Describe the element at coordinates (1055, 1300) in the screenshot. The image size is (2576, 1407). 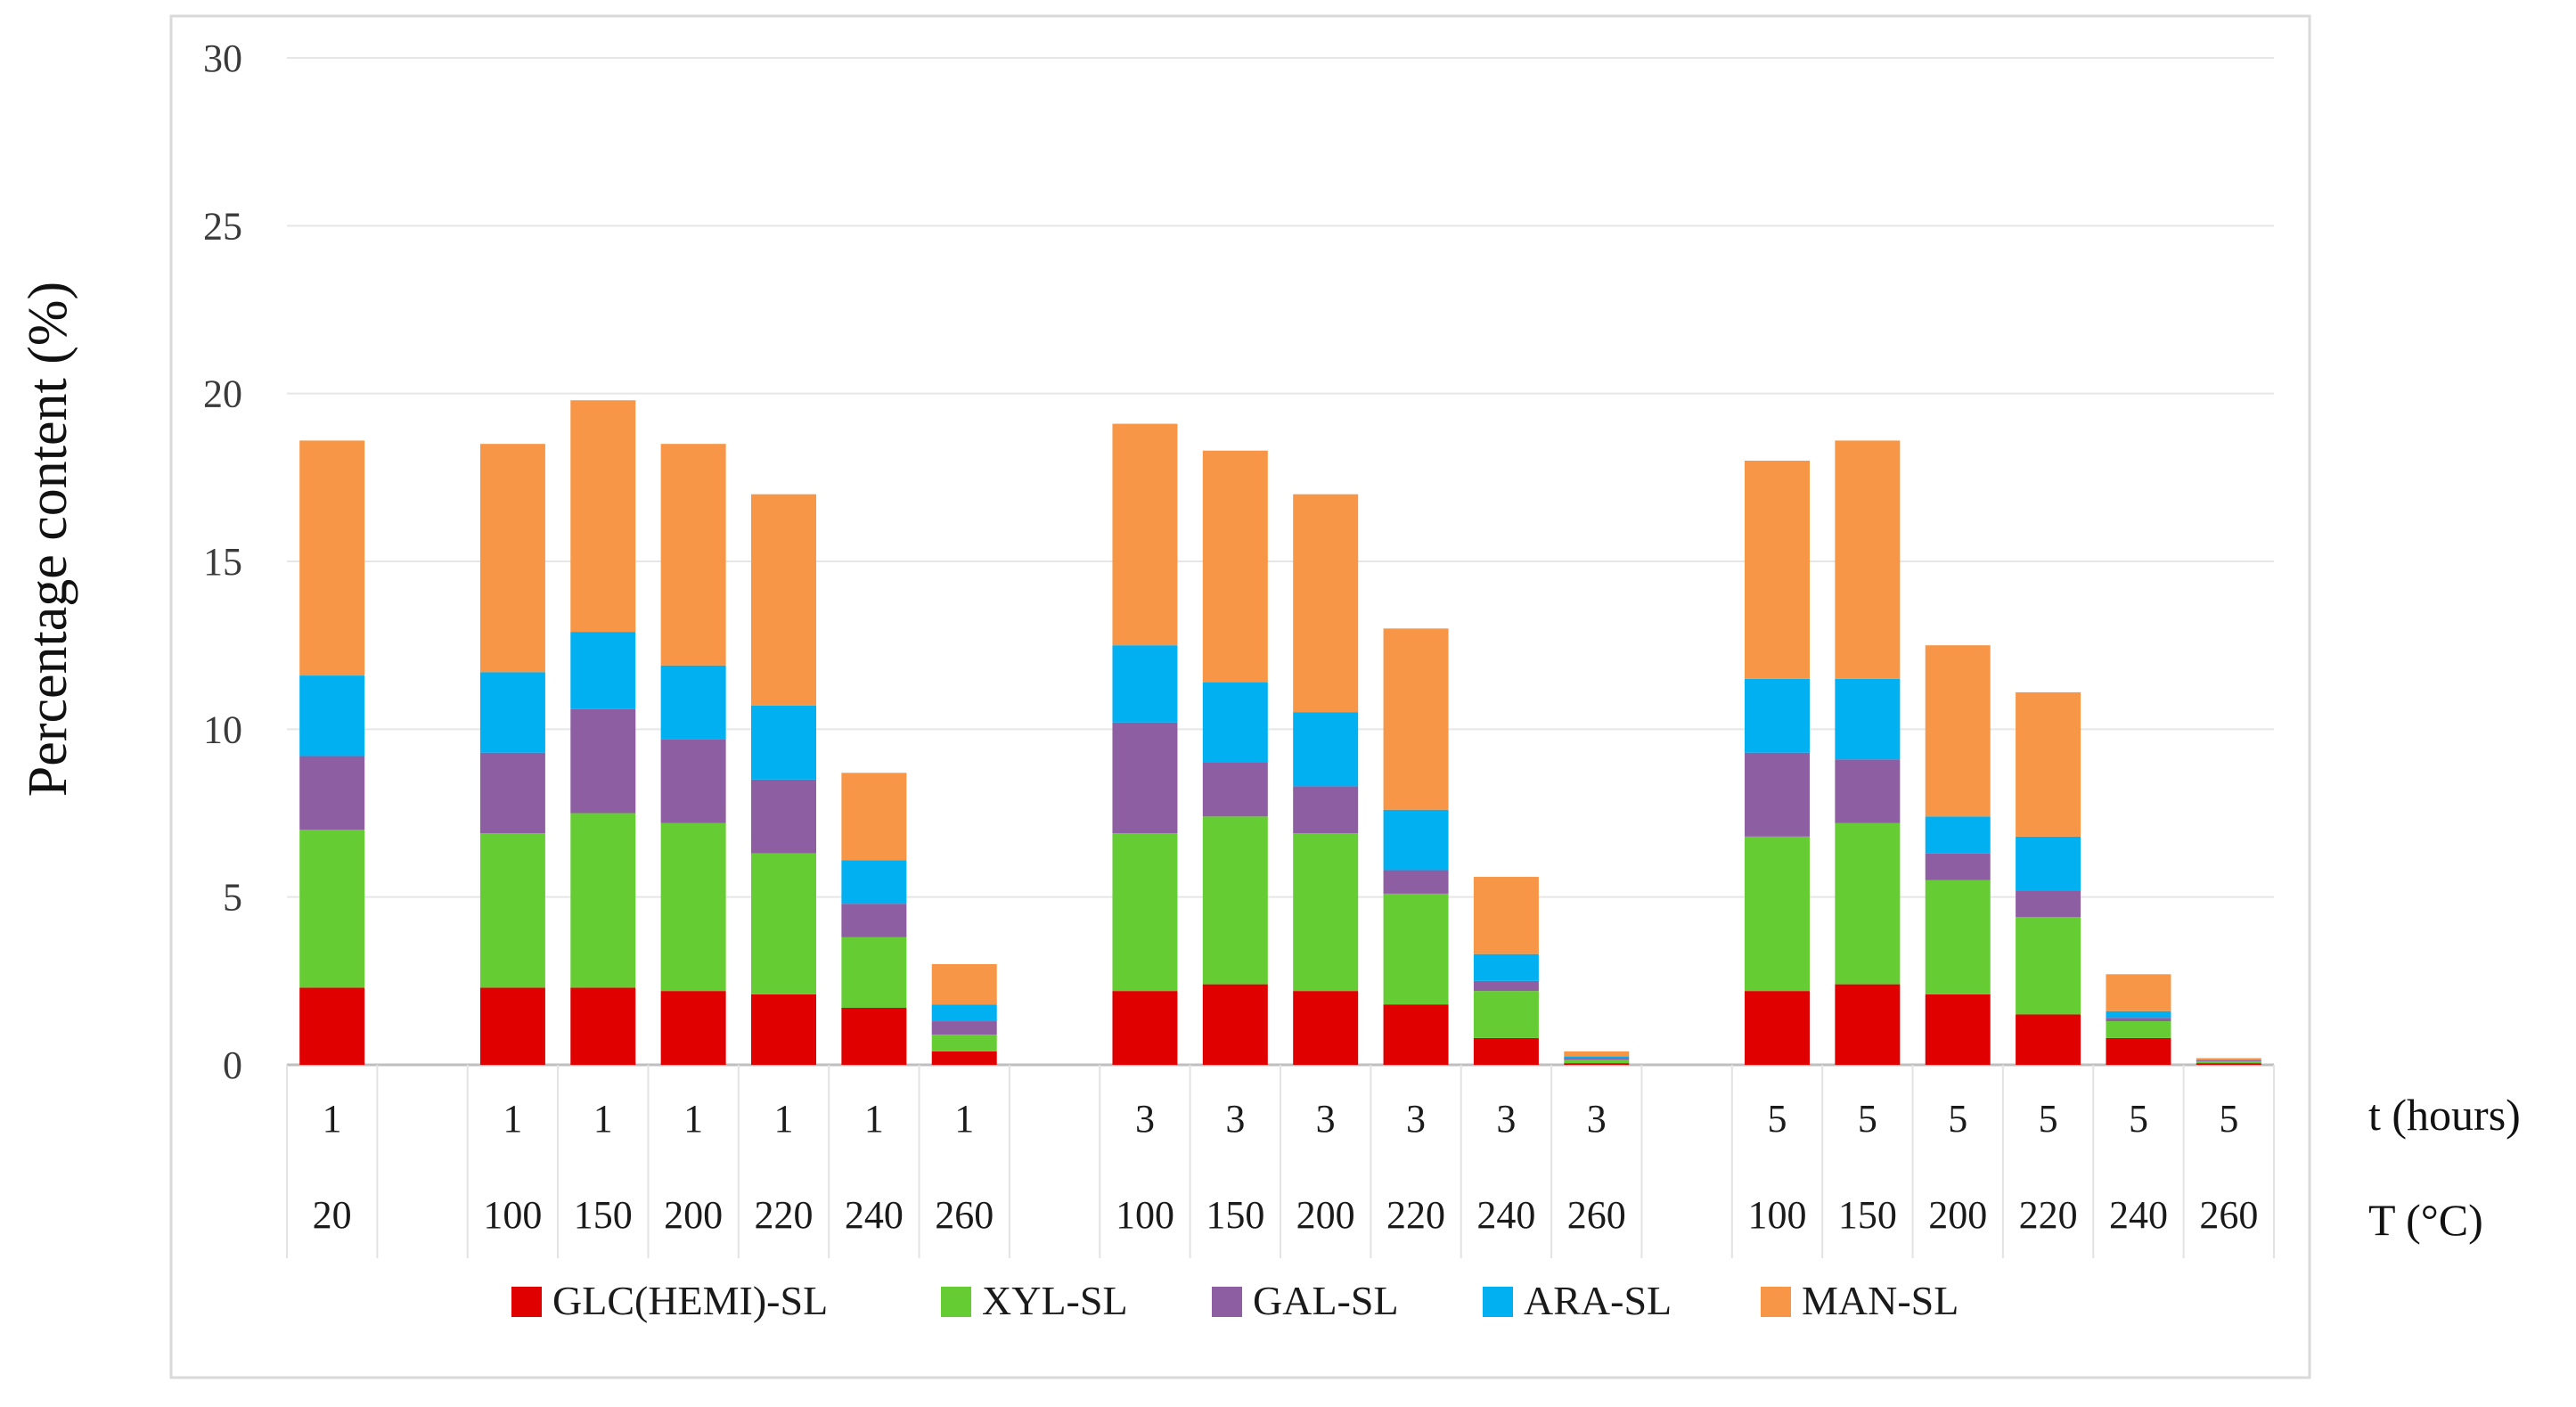
I see `legend-label-xyl-sl: XYL-SL` at that location.